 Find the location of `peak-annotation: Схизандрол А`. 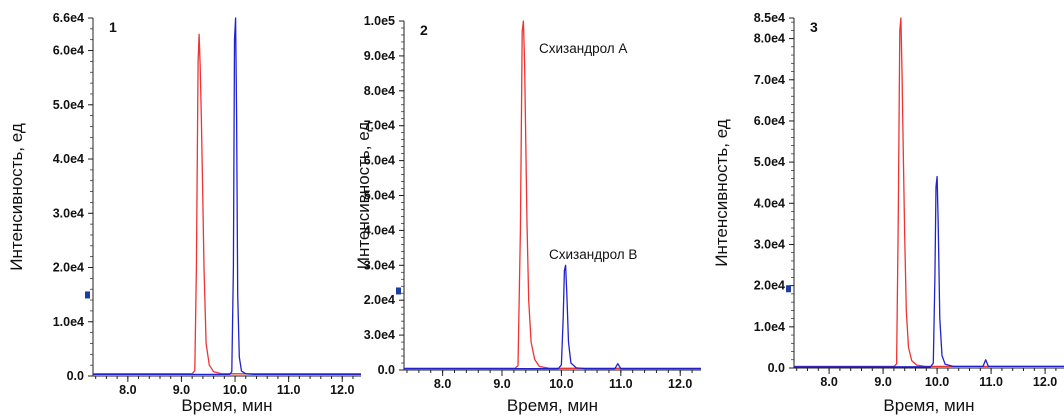

peak-annotation: Схизандрол А is located at coordinates (583, 48).